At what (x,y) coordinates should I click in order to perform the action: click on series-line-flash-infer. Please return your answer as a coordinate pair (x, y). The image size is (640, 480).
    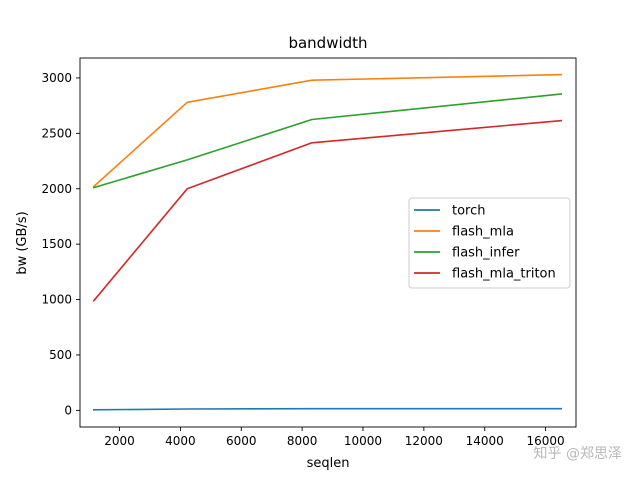
    Looking at the image, I should click on (327, 141).